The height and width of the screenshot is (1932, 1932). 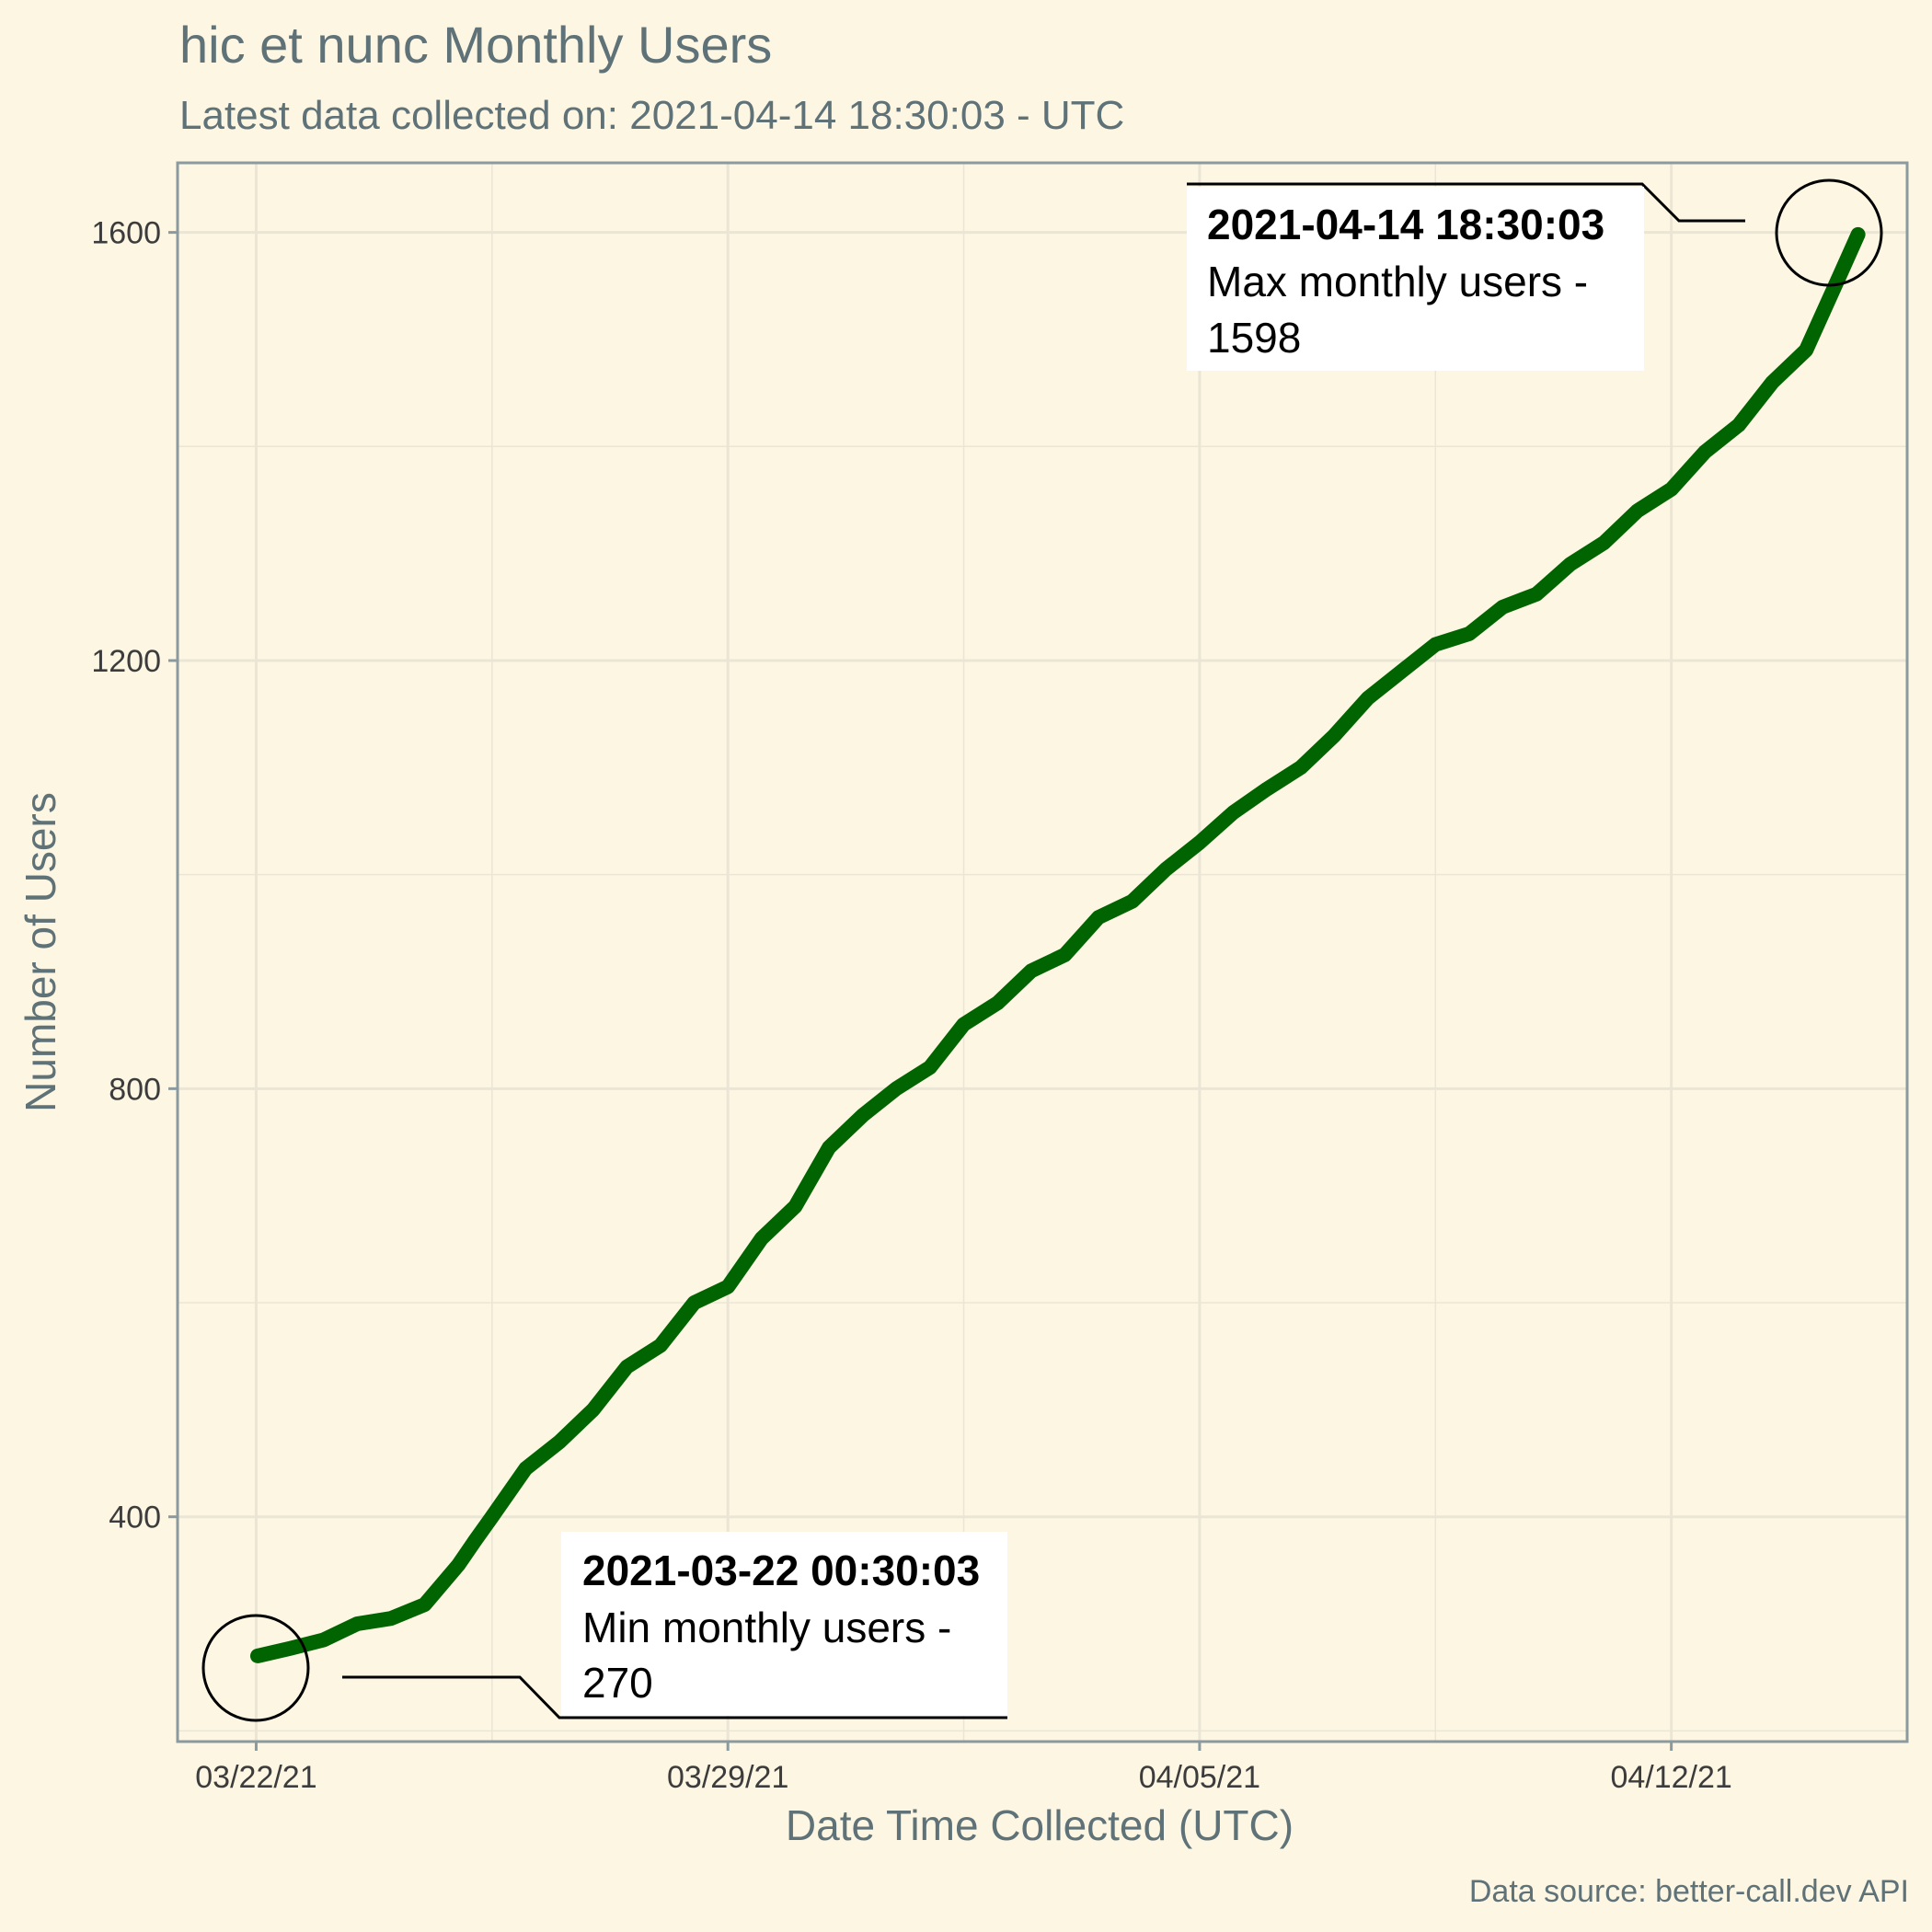 What do you see at coordinates (135, 1089) in the screenshot?
I see `y-tick-label: 800` at bounding box center [135, 1089].